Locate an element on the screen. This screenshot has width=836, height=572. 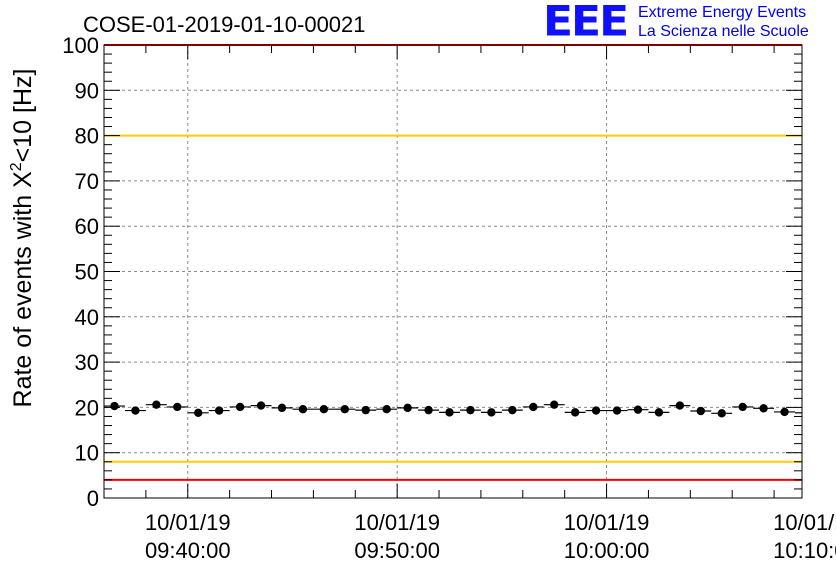
eee-logo-line1: Extreme Energy Events is located at coordinates (722, 12).